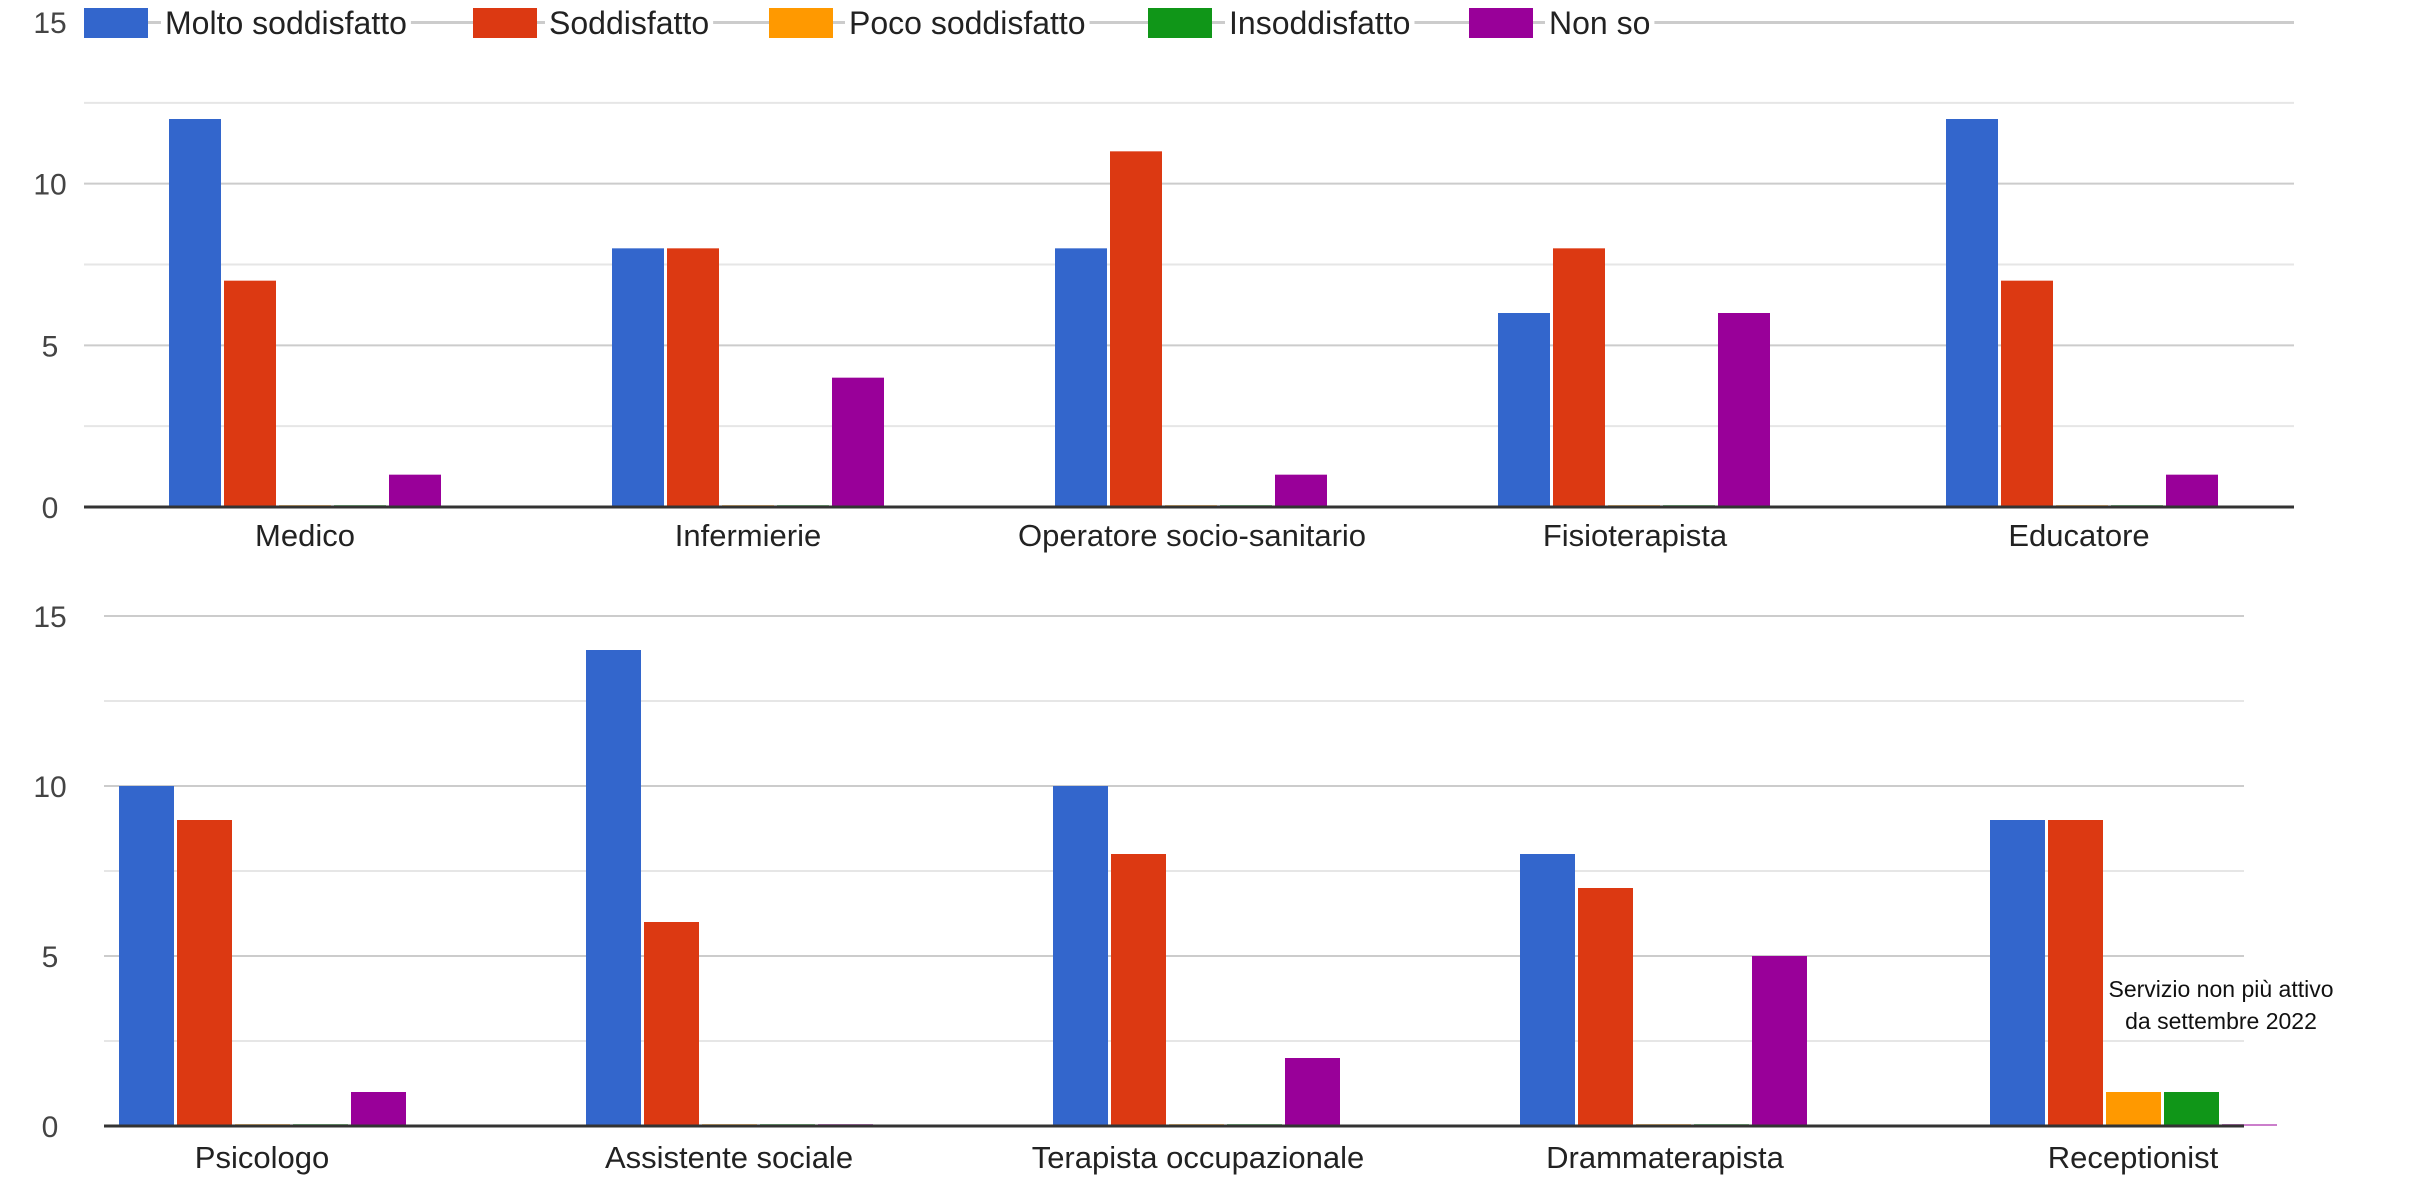  Describe the element at coordinates (1635, 535) in the screenshot. I see `category-label: Fisioterapista` at that location.